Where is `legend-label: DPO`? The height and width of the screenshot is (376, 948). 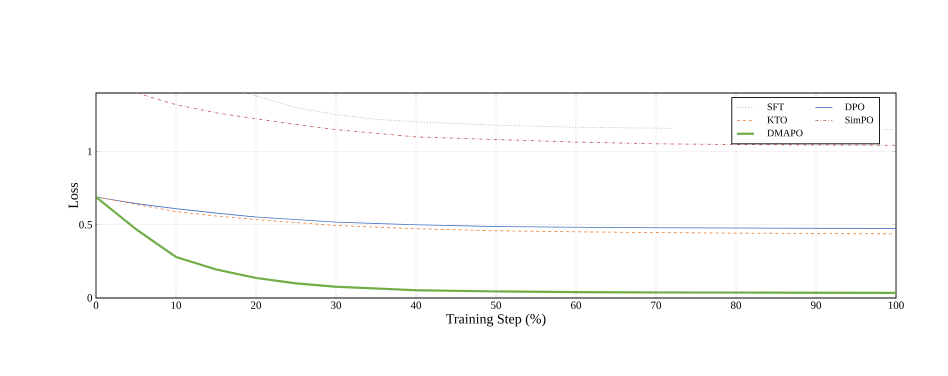 legend-label: DPO is located at coordinates (854, 107).